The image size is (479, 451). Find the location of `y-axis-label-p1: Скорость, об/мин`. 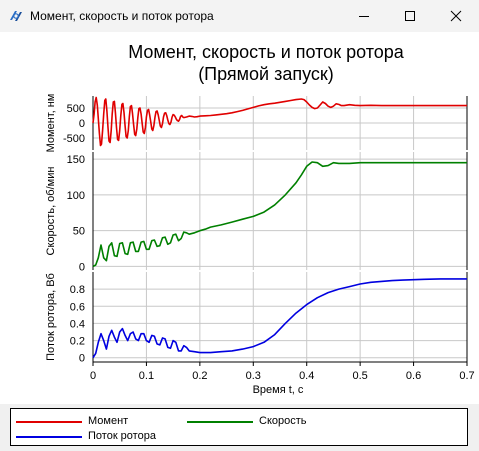

y-axis-label-p1: Скорость, об/мин is located at coordinates (51, 211).